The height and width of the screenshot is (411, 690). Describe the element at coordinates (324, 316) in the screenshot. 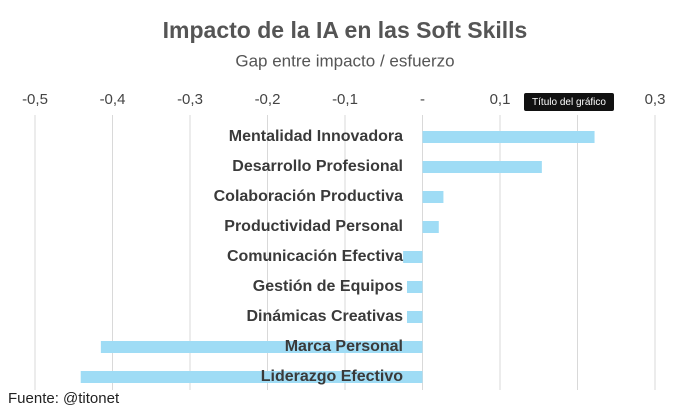

I see `category-label: Dinámicas Creativas` at that location.